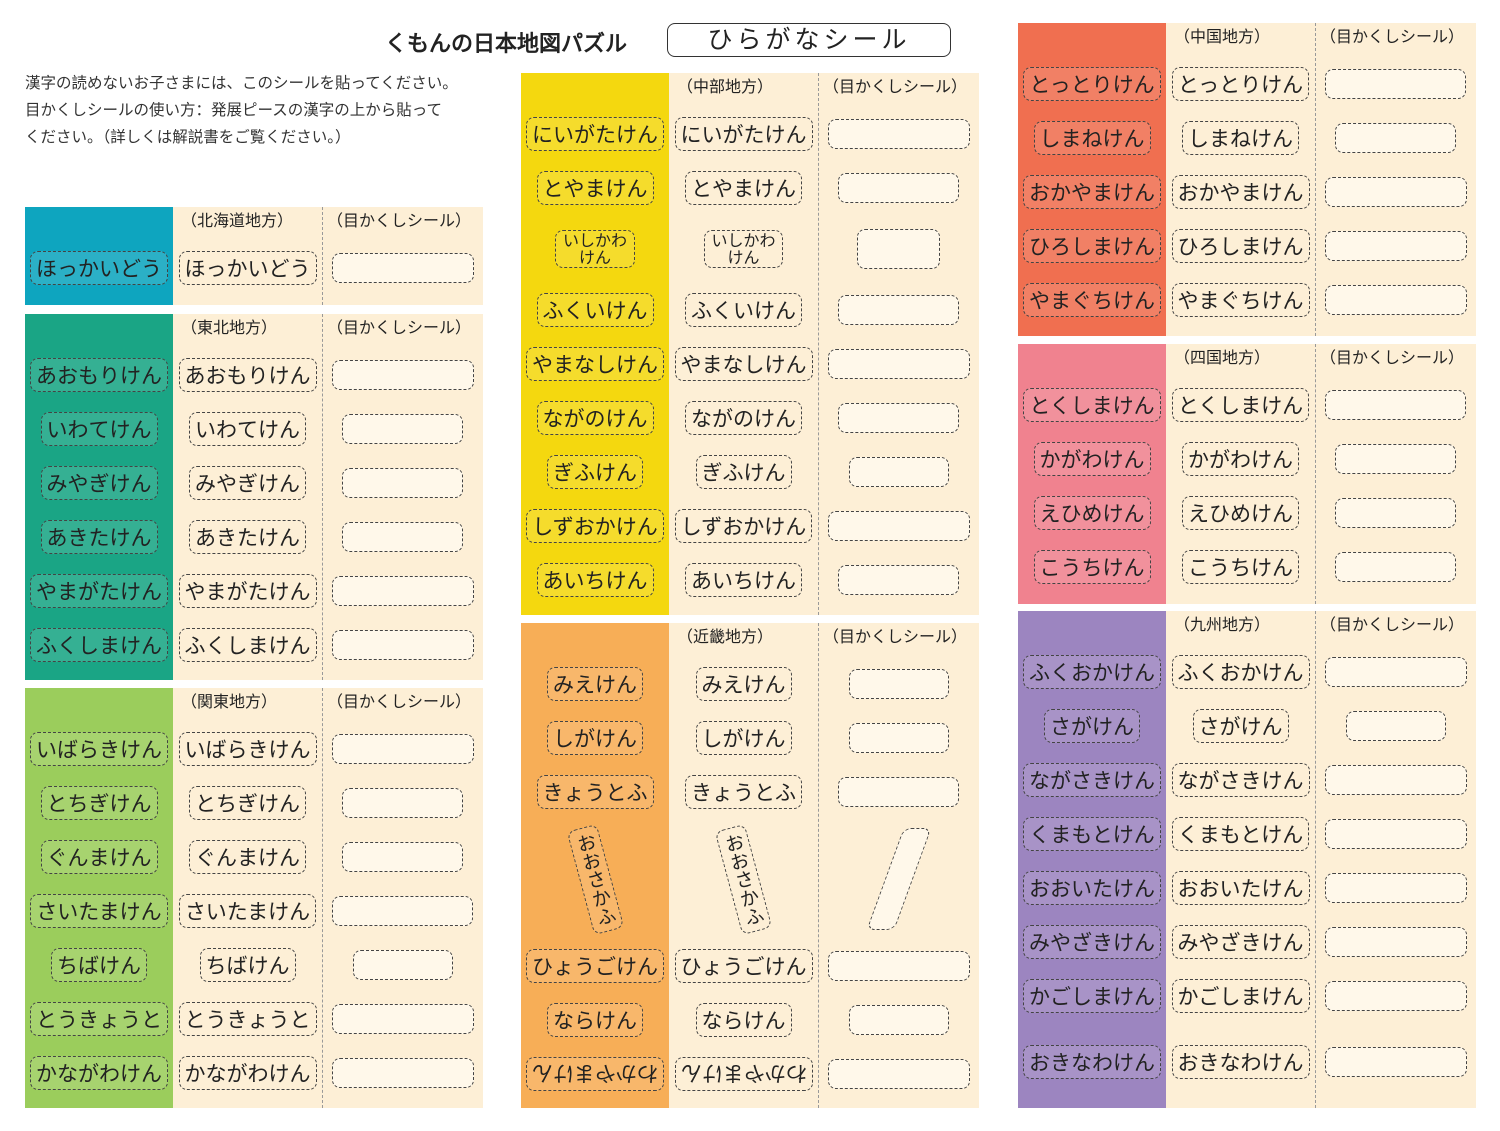  What do you see at coordinates (1222, 624) in the screenshot?
I see `region-heading: （九州地方）` at bounding box center [1222, 624].